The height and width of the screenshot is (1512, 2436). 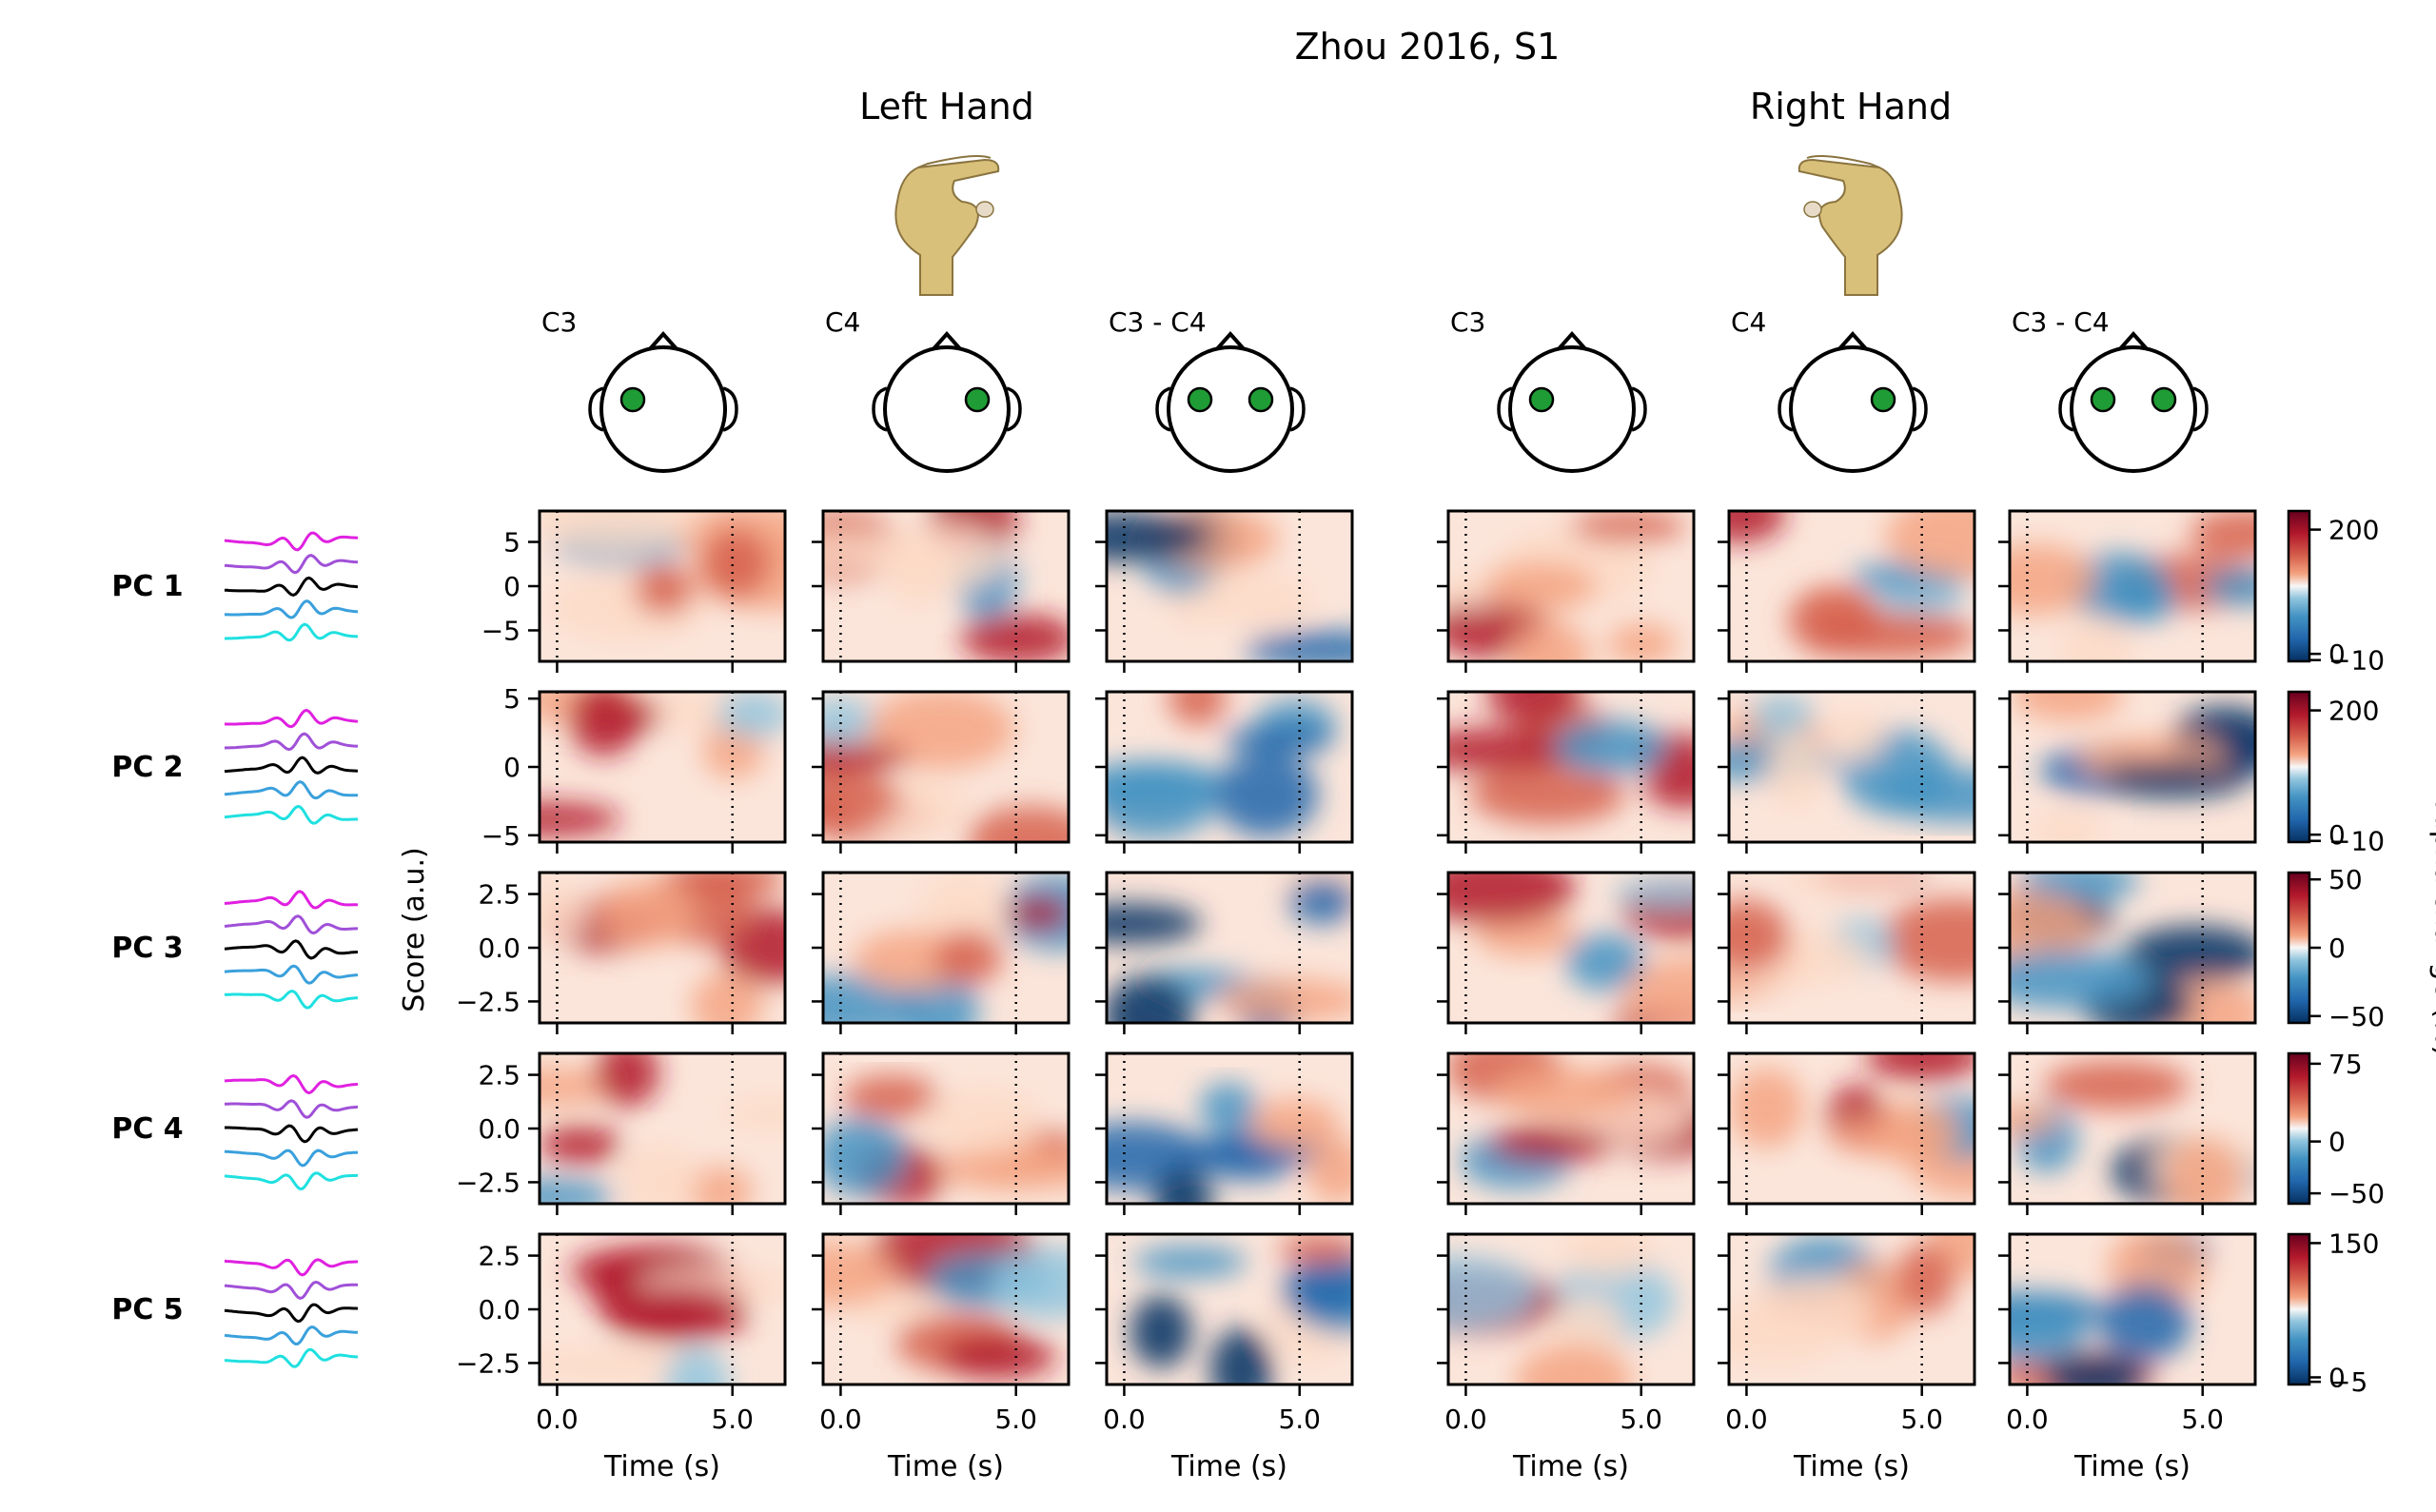 I want to click on colorbar: 150 0−5, so click(x=2333, y=1312).